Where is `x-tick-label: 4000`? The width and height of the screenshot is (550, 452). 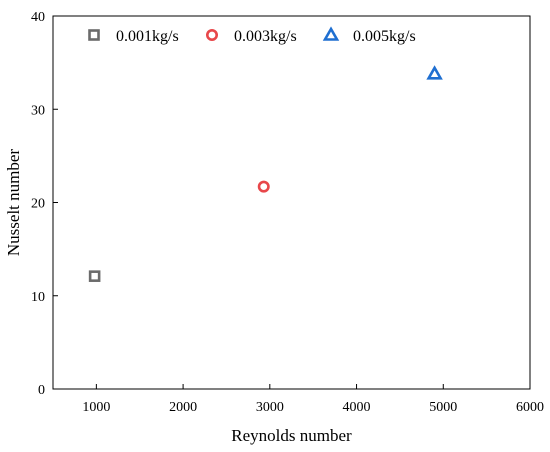 x-tick-label: 4000 is located at coordinates (357, 407).